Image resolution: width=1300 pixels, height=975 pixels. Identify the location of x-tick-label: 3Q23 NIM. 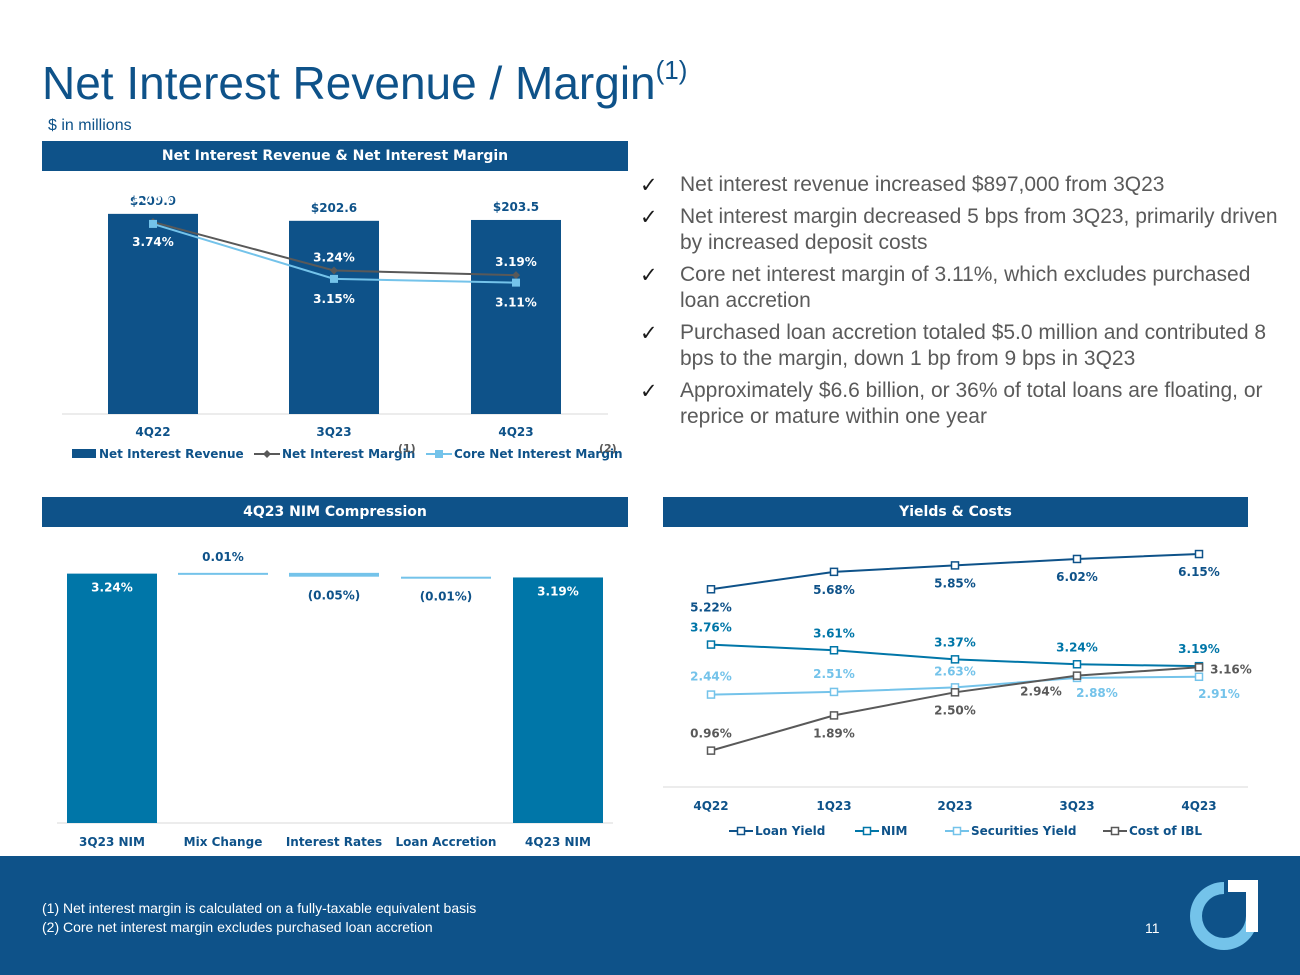
(112, 842).